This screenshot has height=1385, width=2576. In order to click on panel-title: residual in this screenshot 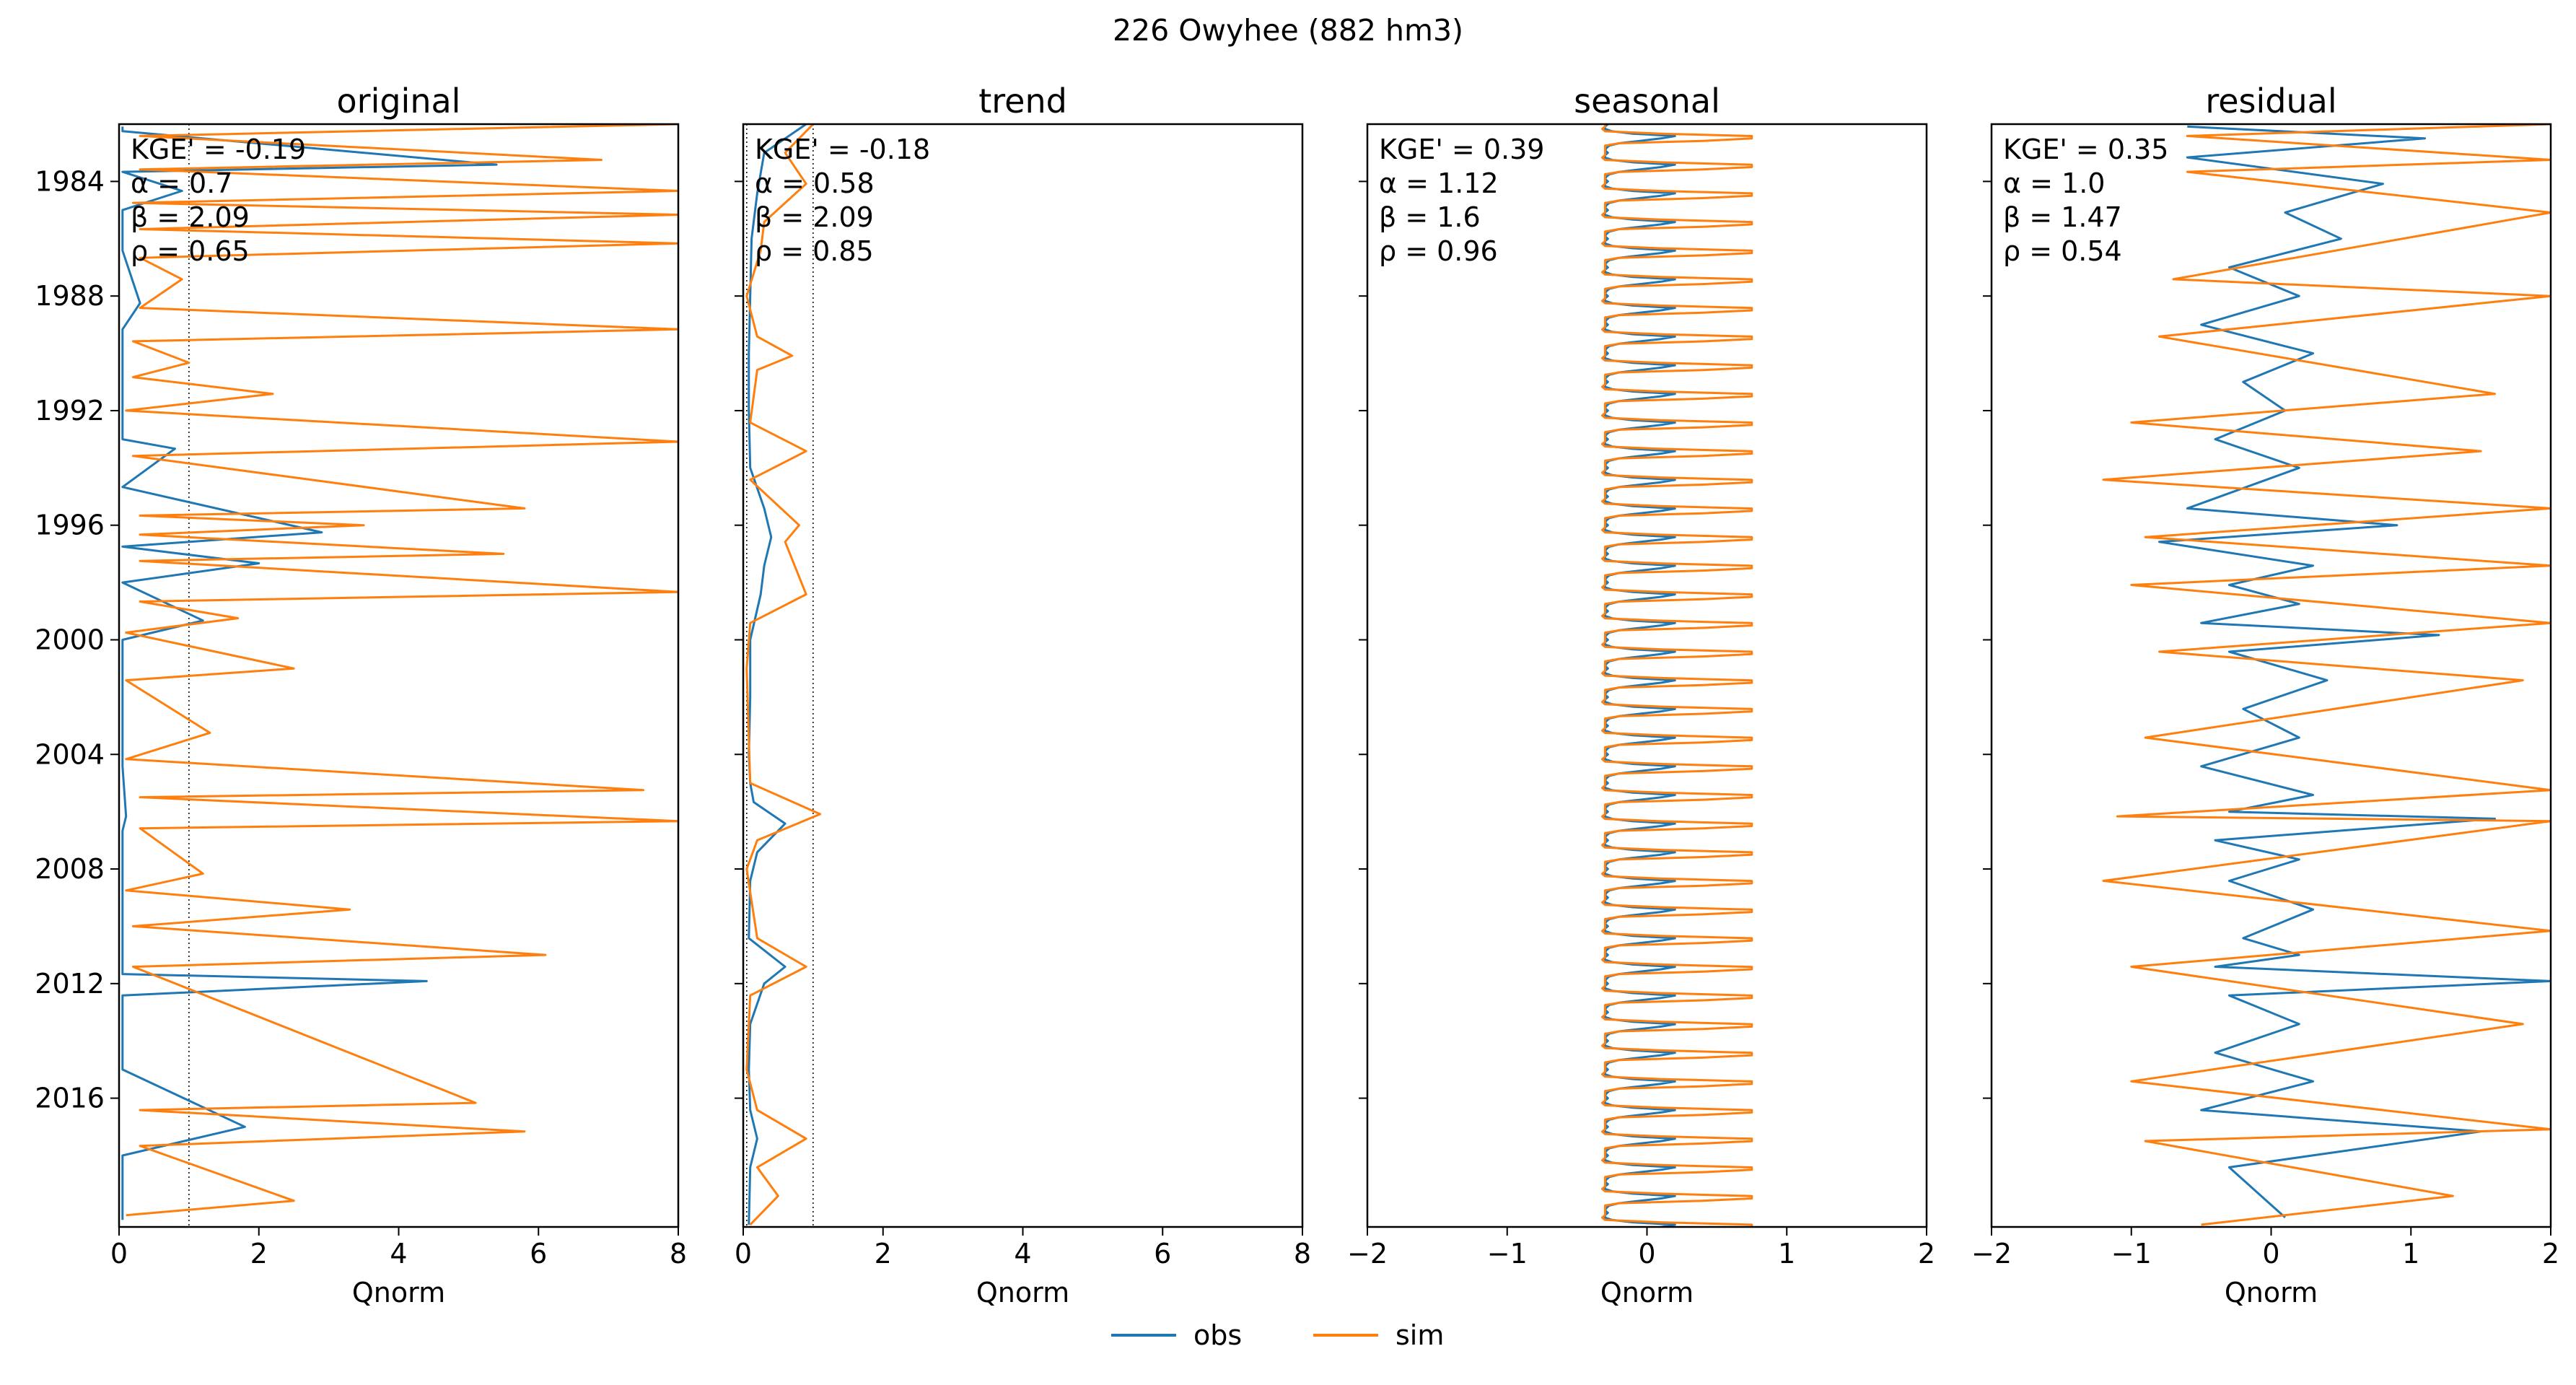, I will do `click(2270, 101)`.